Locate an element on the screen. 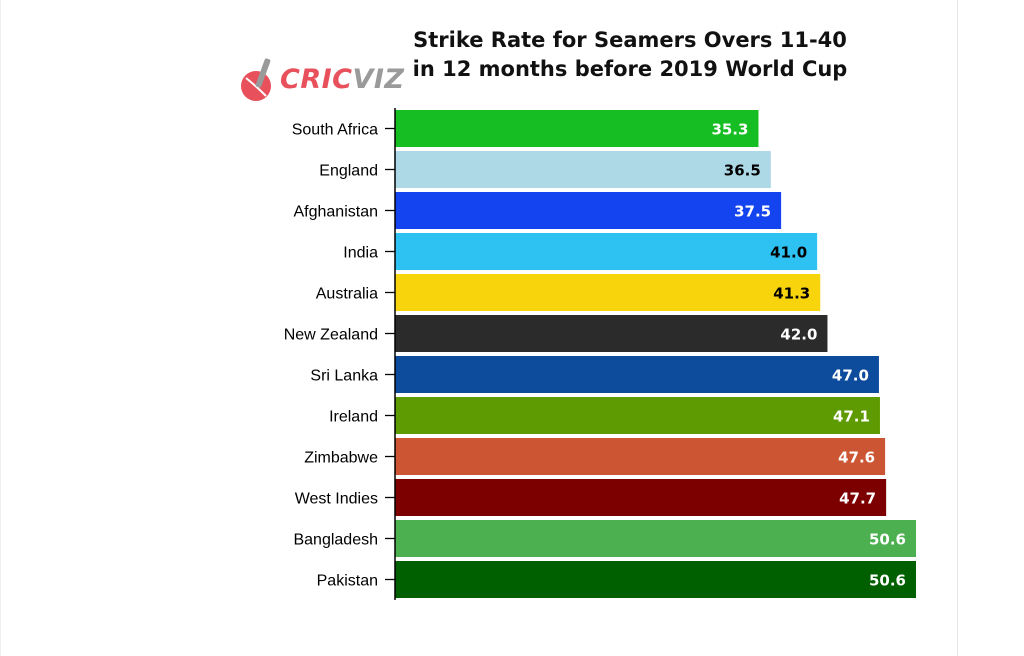 This screenshot has width=1024, height=656. y-tick-label: Pakistan is located at coordinates (347, 581).